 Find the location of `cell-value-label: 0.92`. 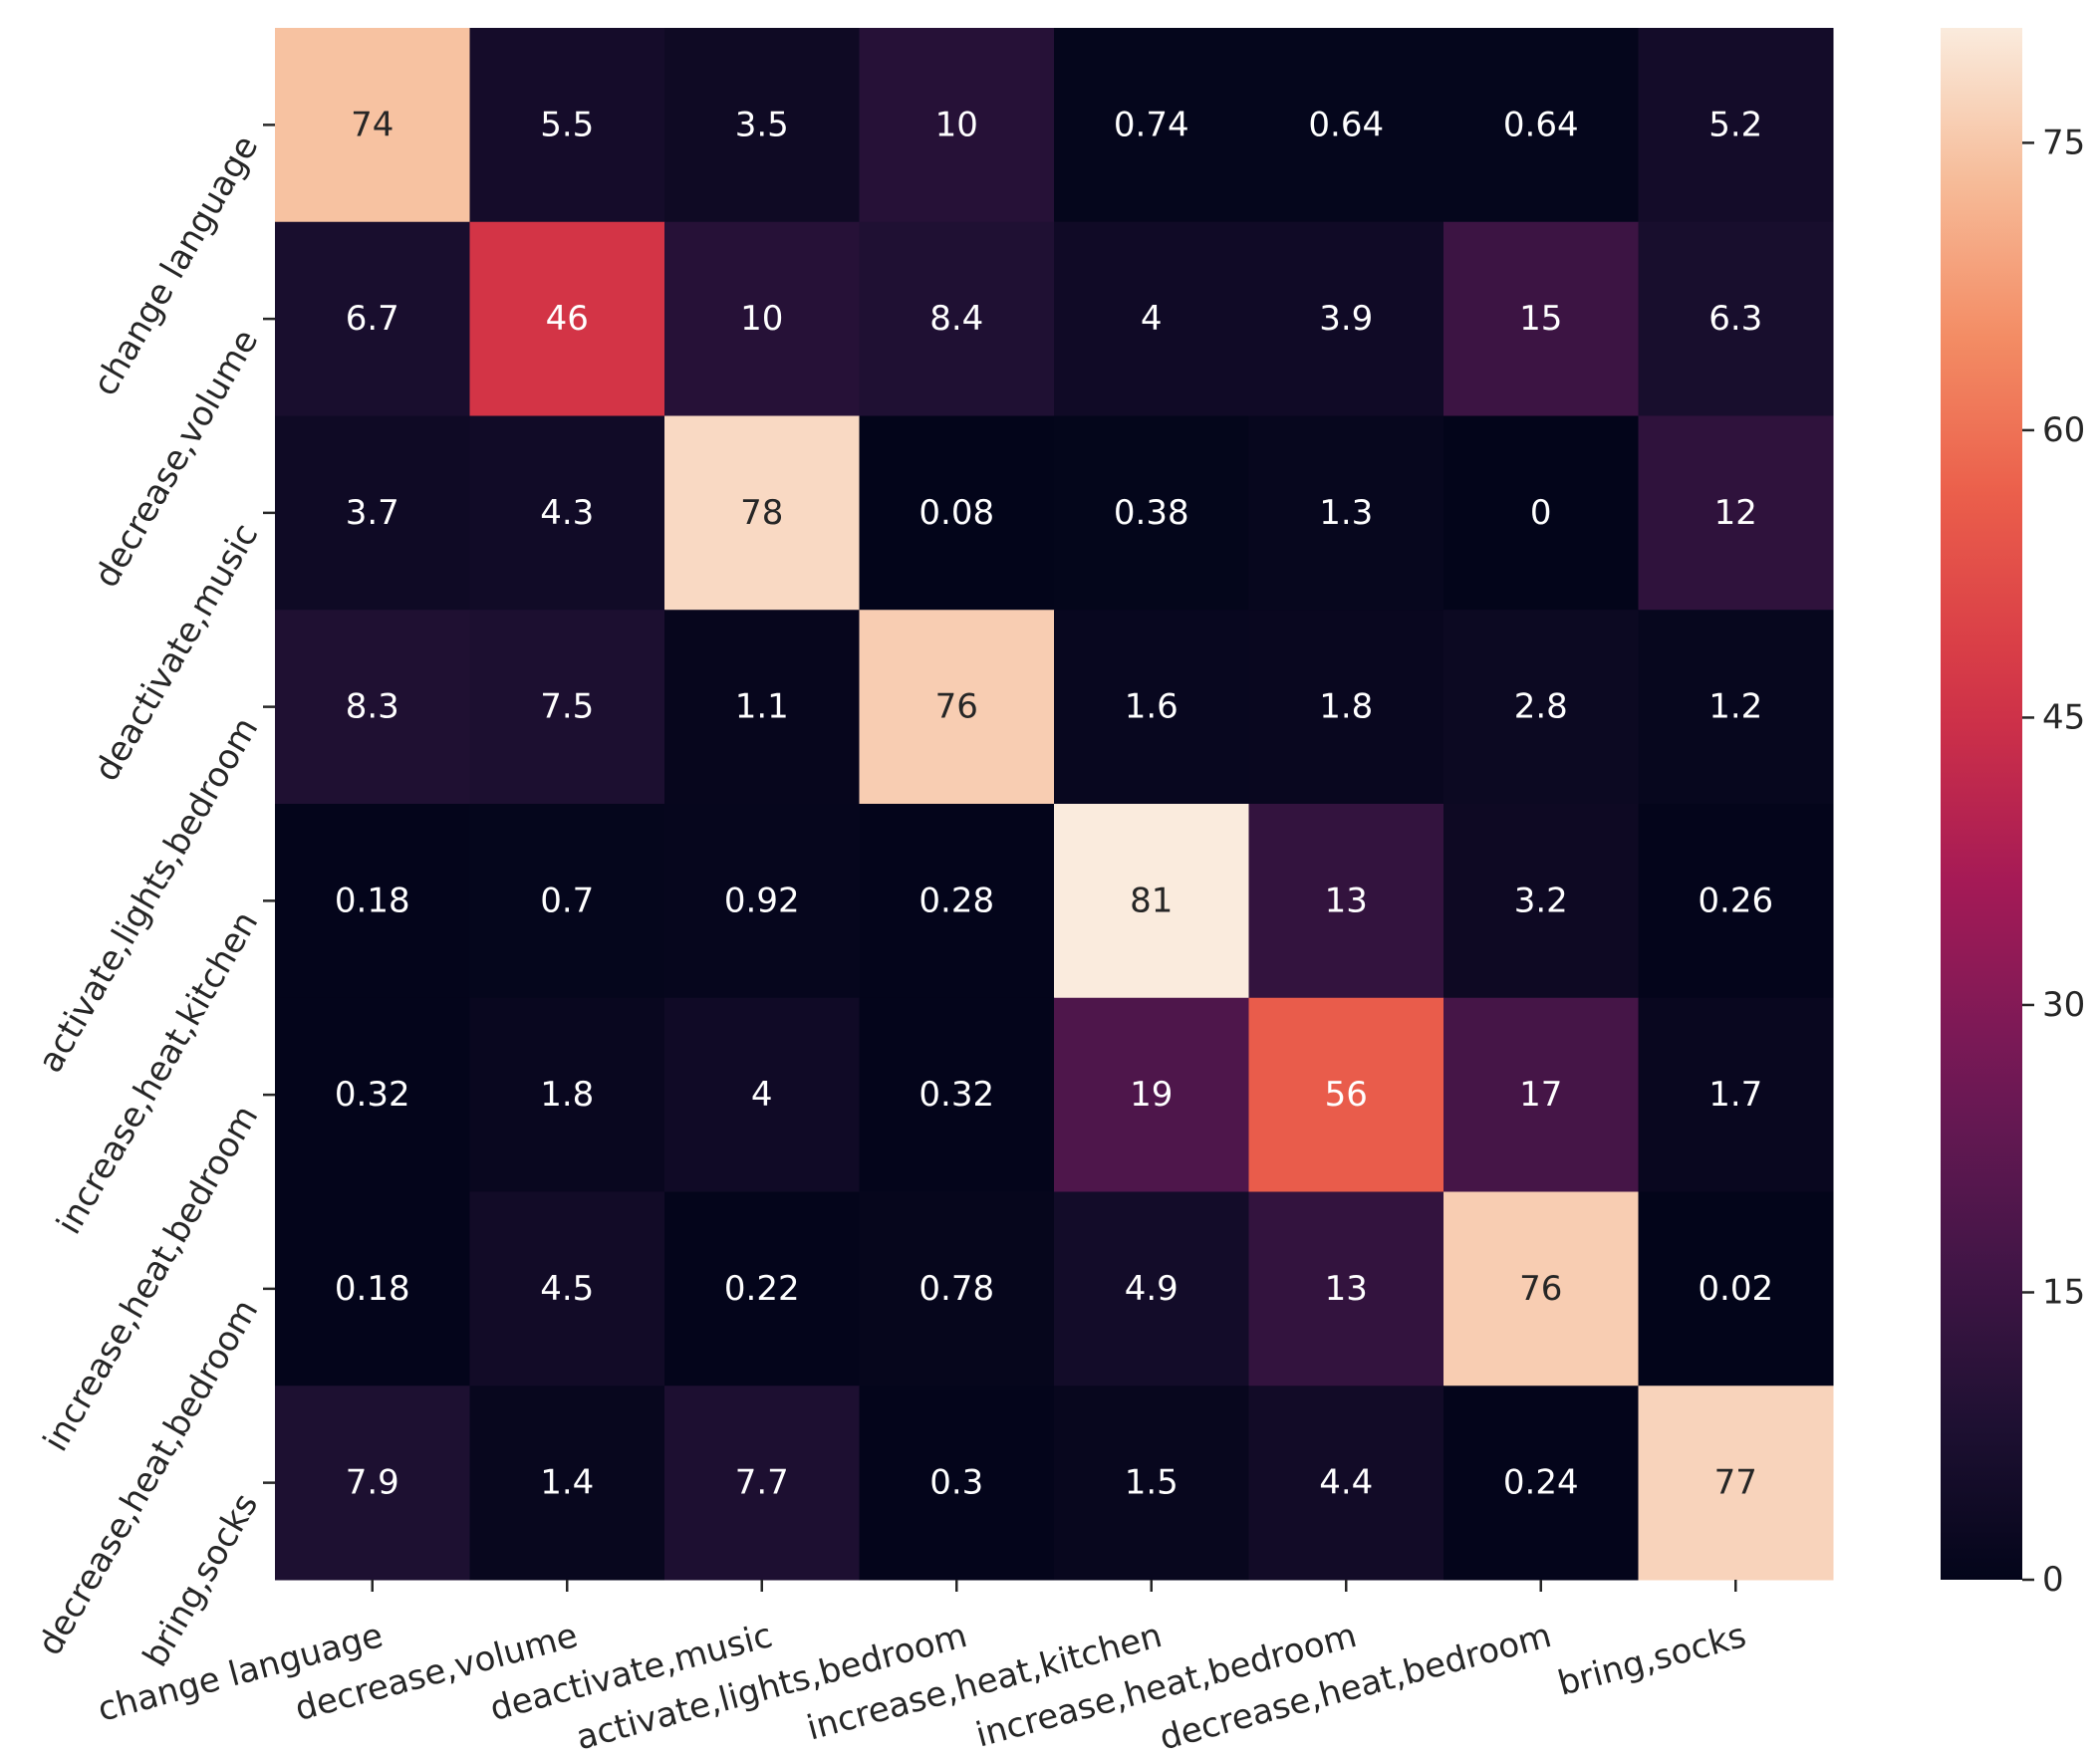

cell-value-label: 0.92 is located at coordinates (762, 900).